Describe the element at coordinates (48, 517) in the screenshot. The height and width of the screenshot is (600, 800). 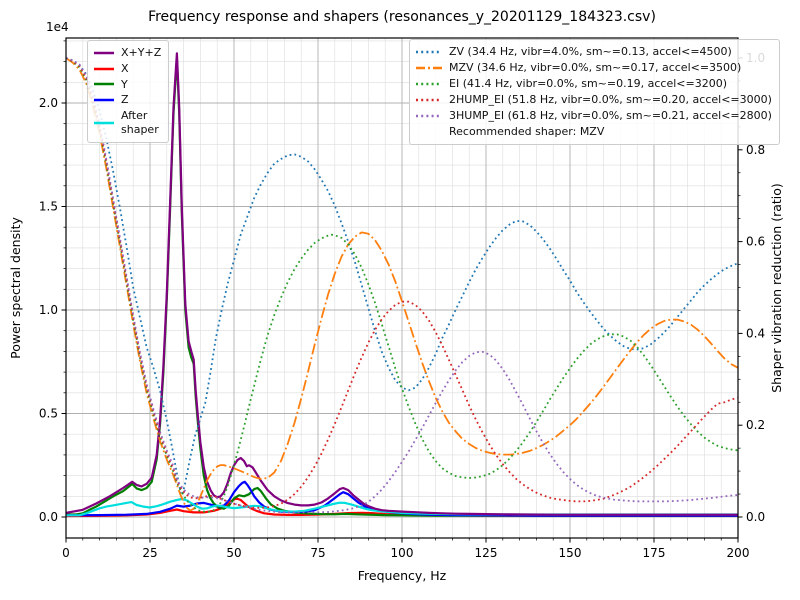
I see `y-left-tick-label: 0.0` at that location.